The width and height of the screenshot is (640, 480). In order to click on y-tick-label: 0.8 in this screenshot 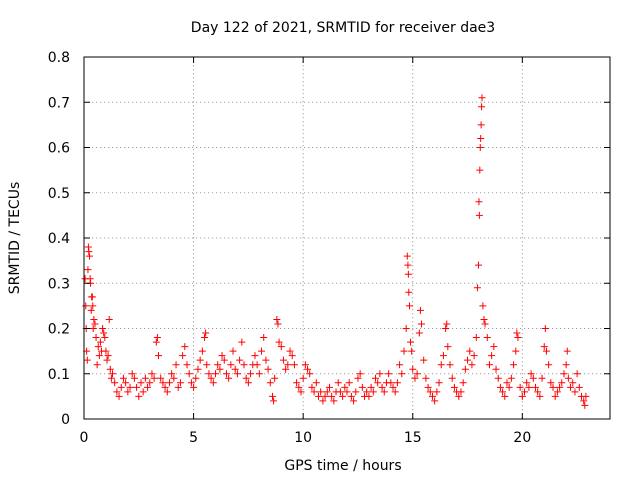, I will do `click(59, 58)`.